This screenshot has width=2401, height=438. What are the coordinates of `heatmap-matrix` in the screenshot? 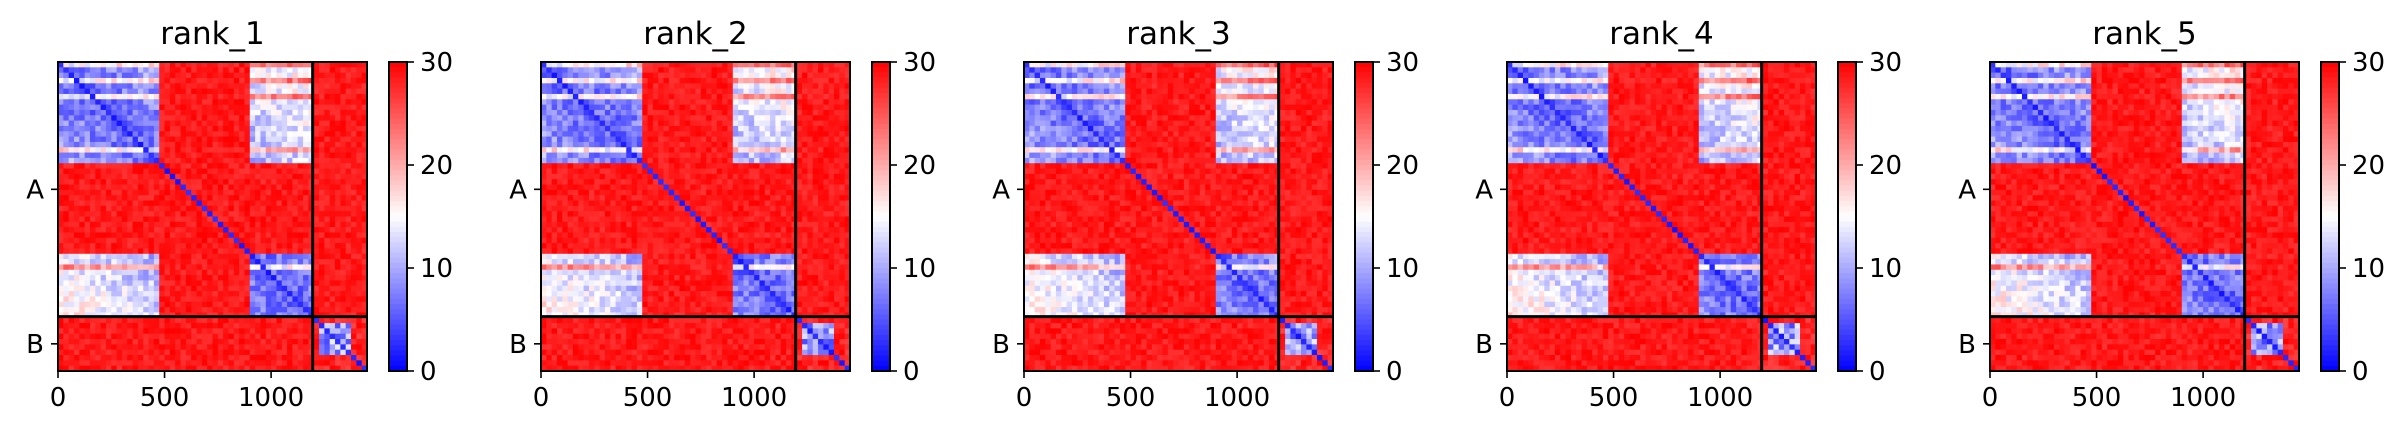 It's located at (696, 217).